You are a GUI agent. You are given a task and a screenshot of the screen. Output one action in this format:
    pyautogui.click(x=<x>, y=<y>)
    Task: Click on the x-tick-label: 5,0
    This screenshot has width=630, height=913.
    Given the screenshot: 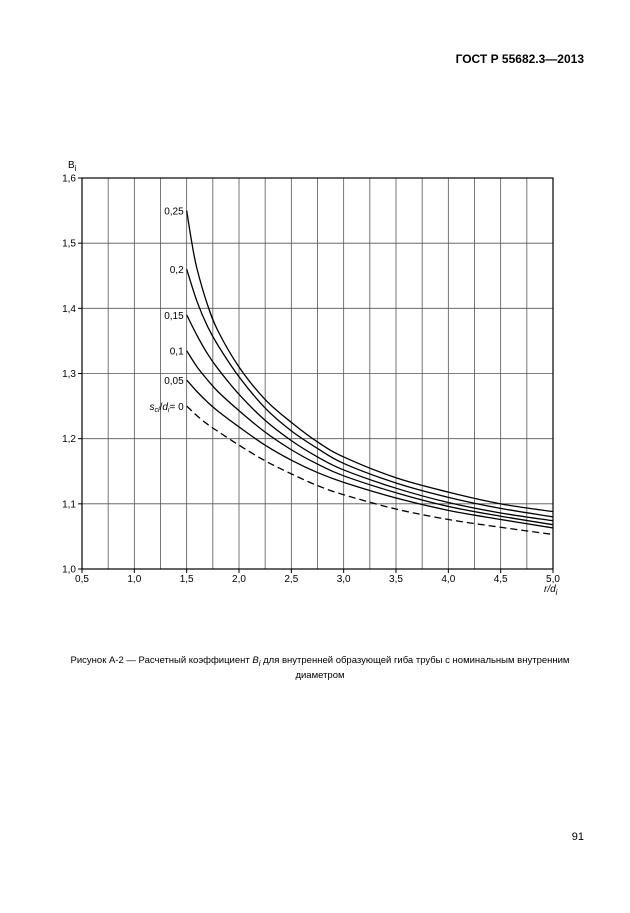 What is the action you would take?
    pyautogui.click(x=553, y=579)
    